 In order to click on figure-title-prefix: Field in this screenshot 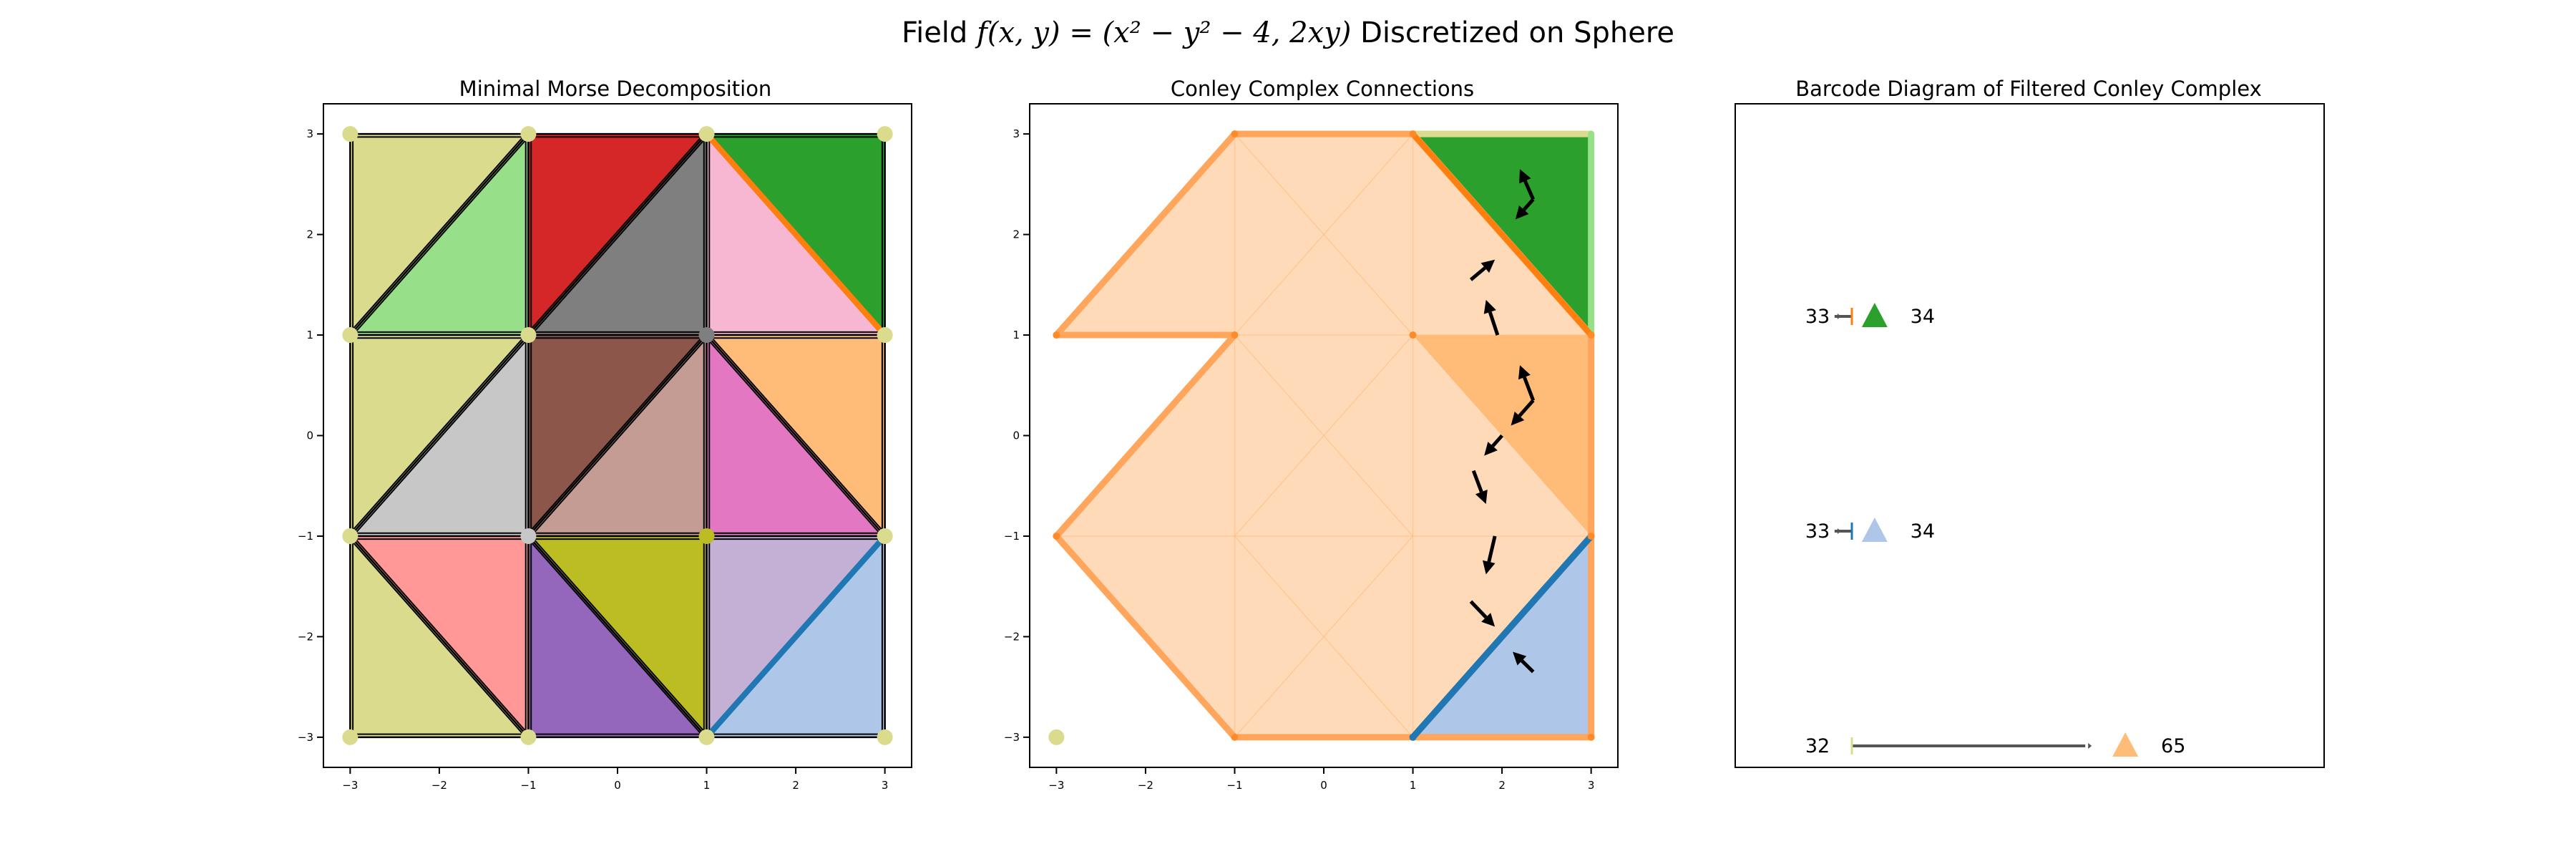, I will do `click(939, 32)`.